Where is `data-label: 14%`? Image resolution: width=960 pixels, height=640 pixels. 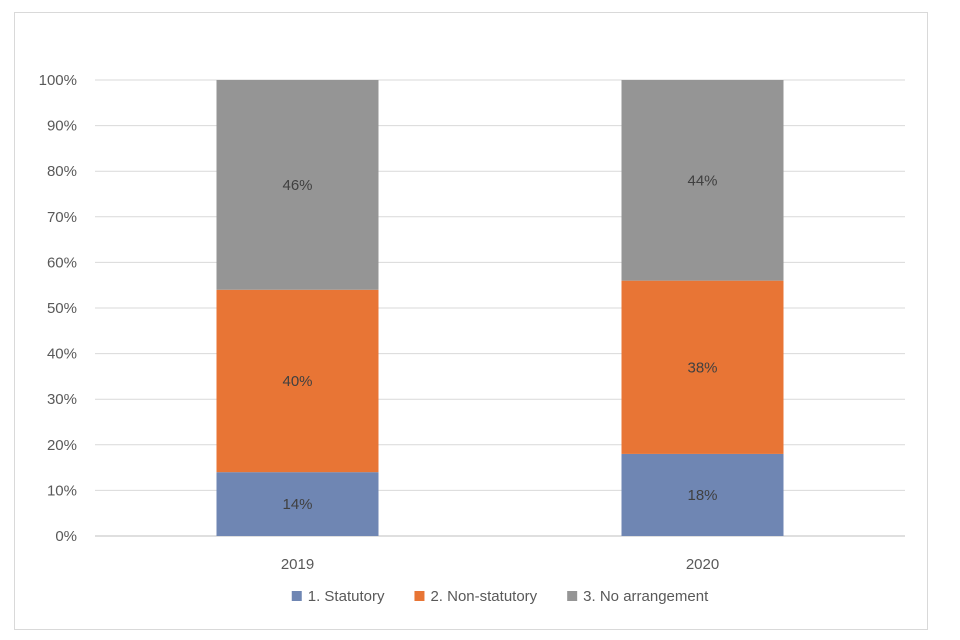
data-label: 14% is located at coordinates (297, 504).